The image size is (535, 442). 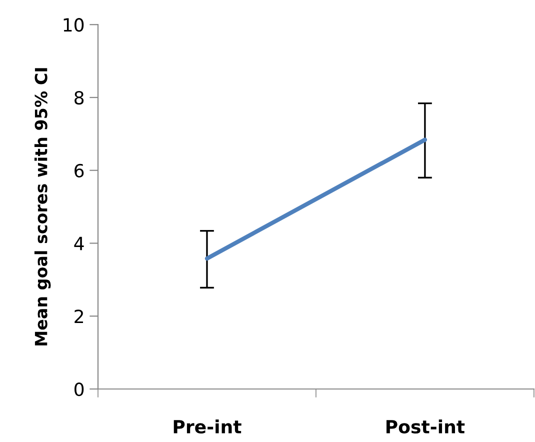 What do you see at coordinates (79, 389) in the screenshot?
I see `y-tick-label: 0` at bounding box center [79, 389].